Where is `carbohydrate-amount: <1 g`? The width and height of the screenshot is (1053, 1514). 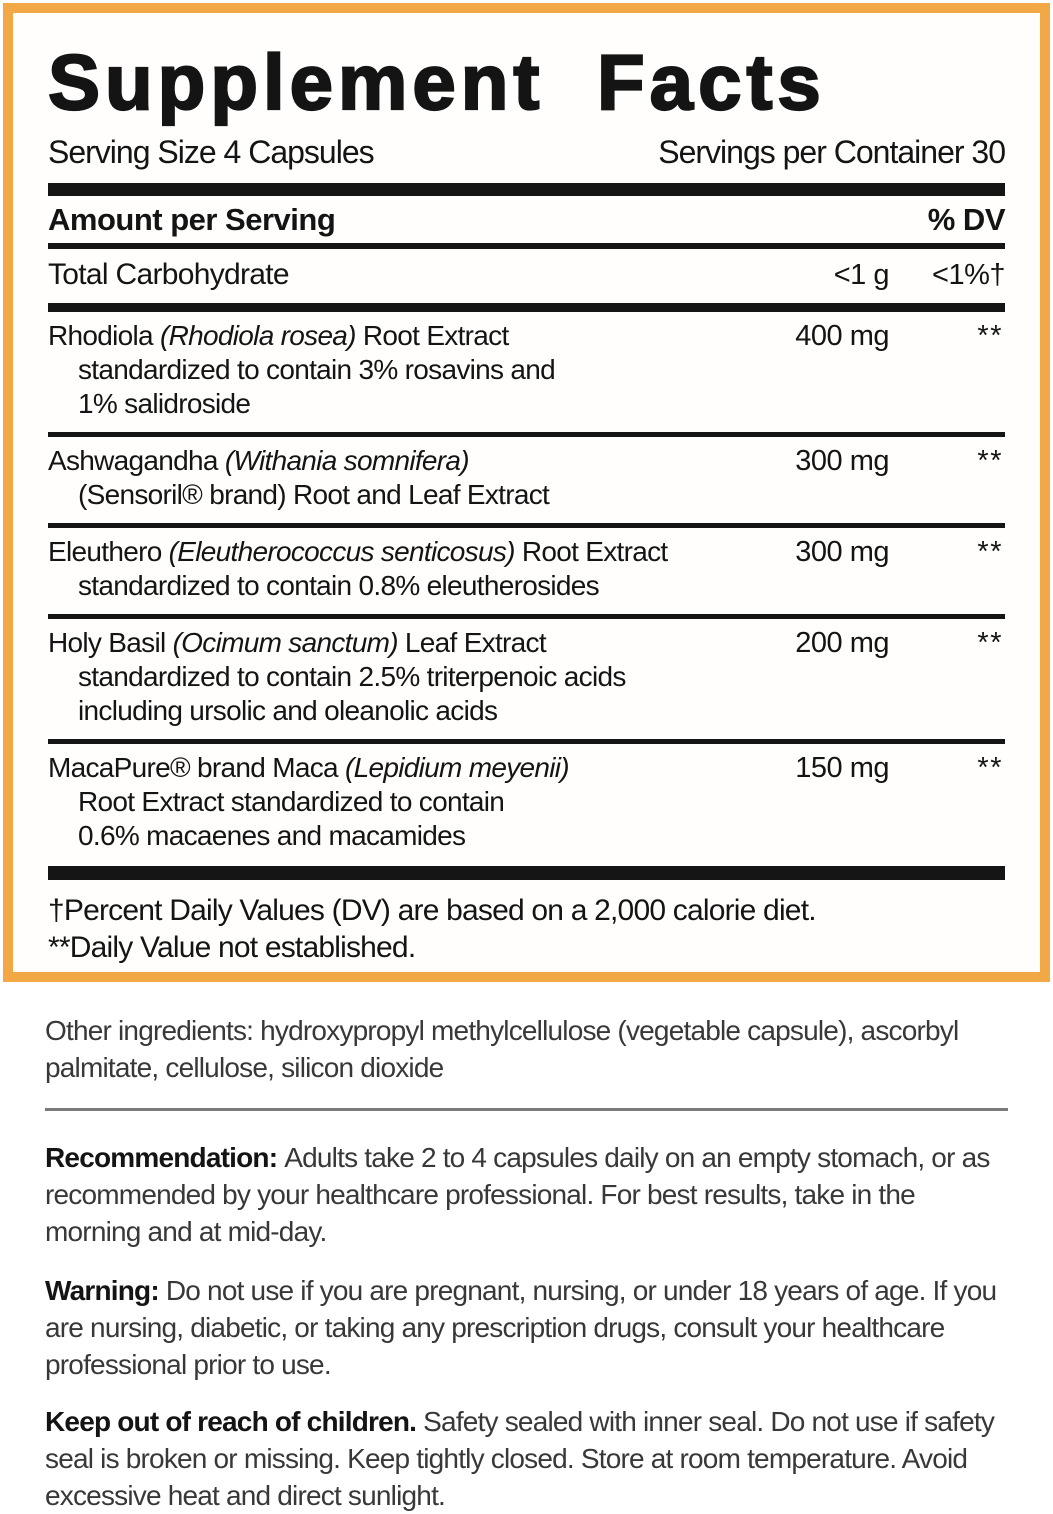
carbohydrate-amount: <1 g is located at coordinates (861, 275).